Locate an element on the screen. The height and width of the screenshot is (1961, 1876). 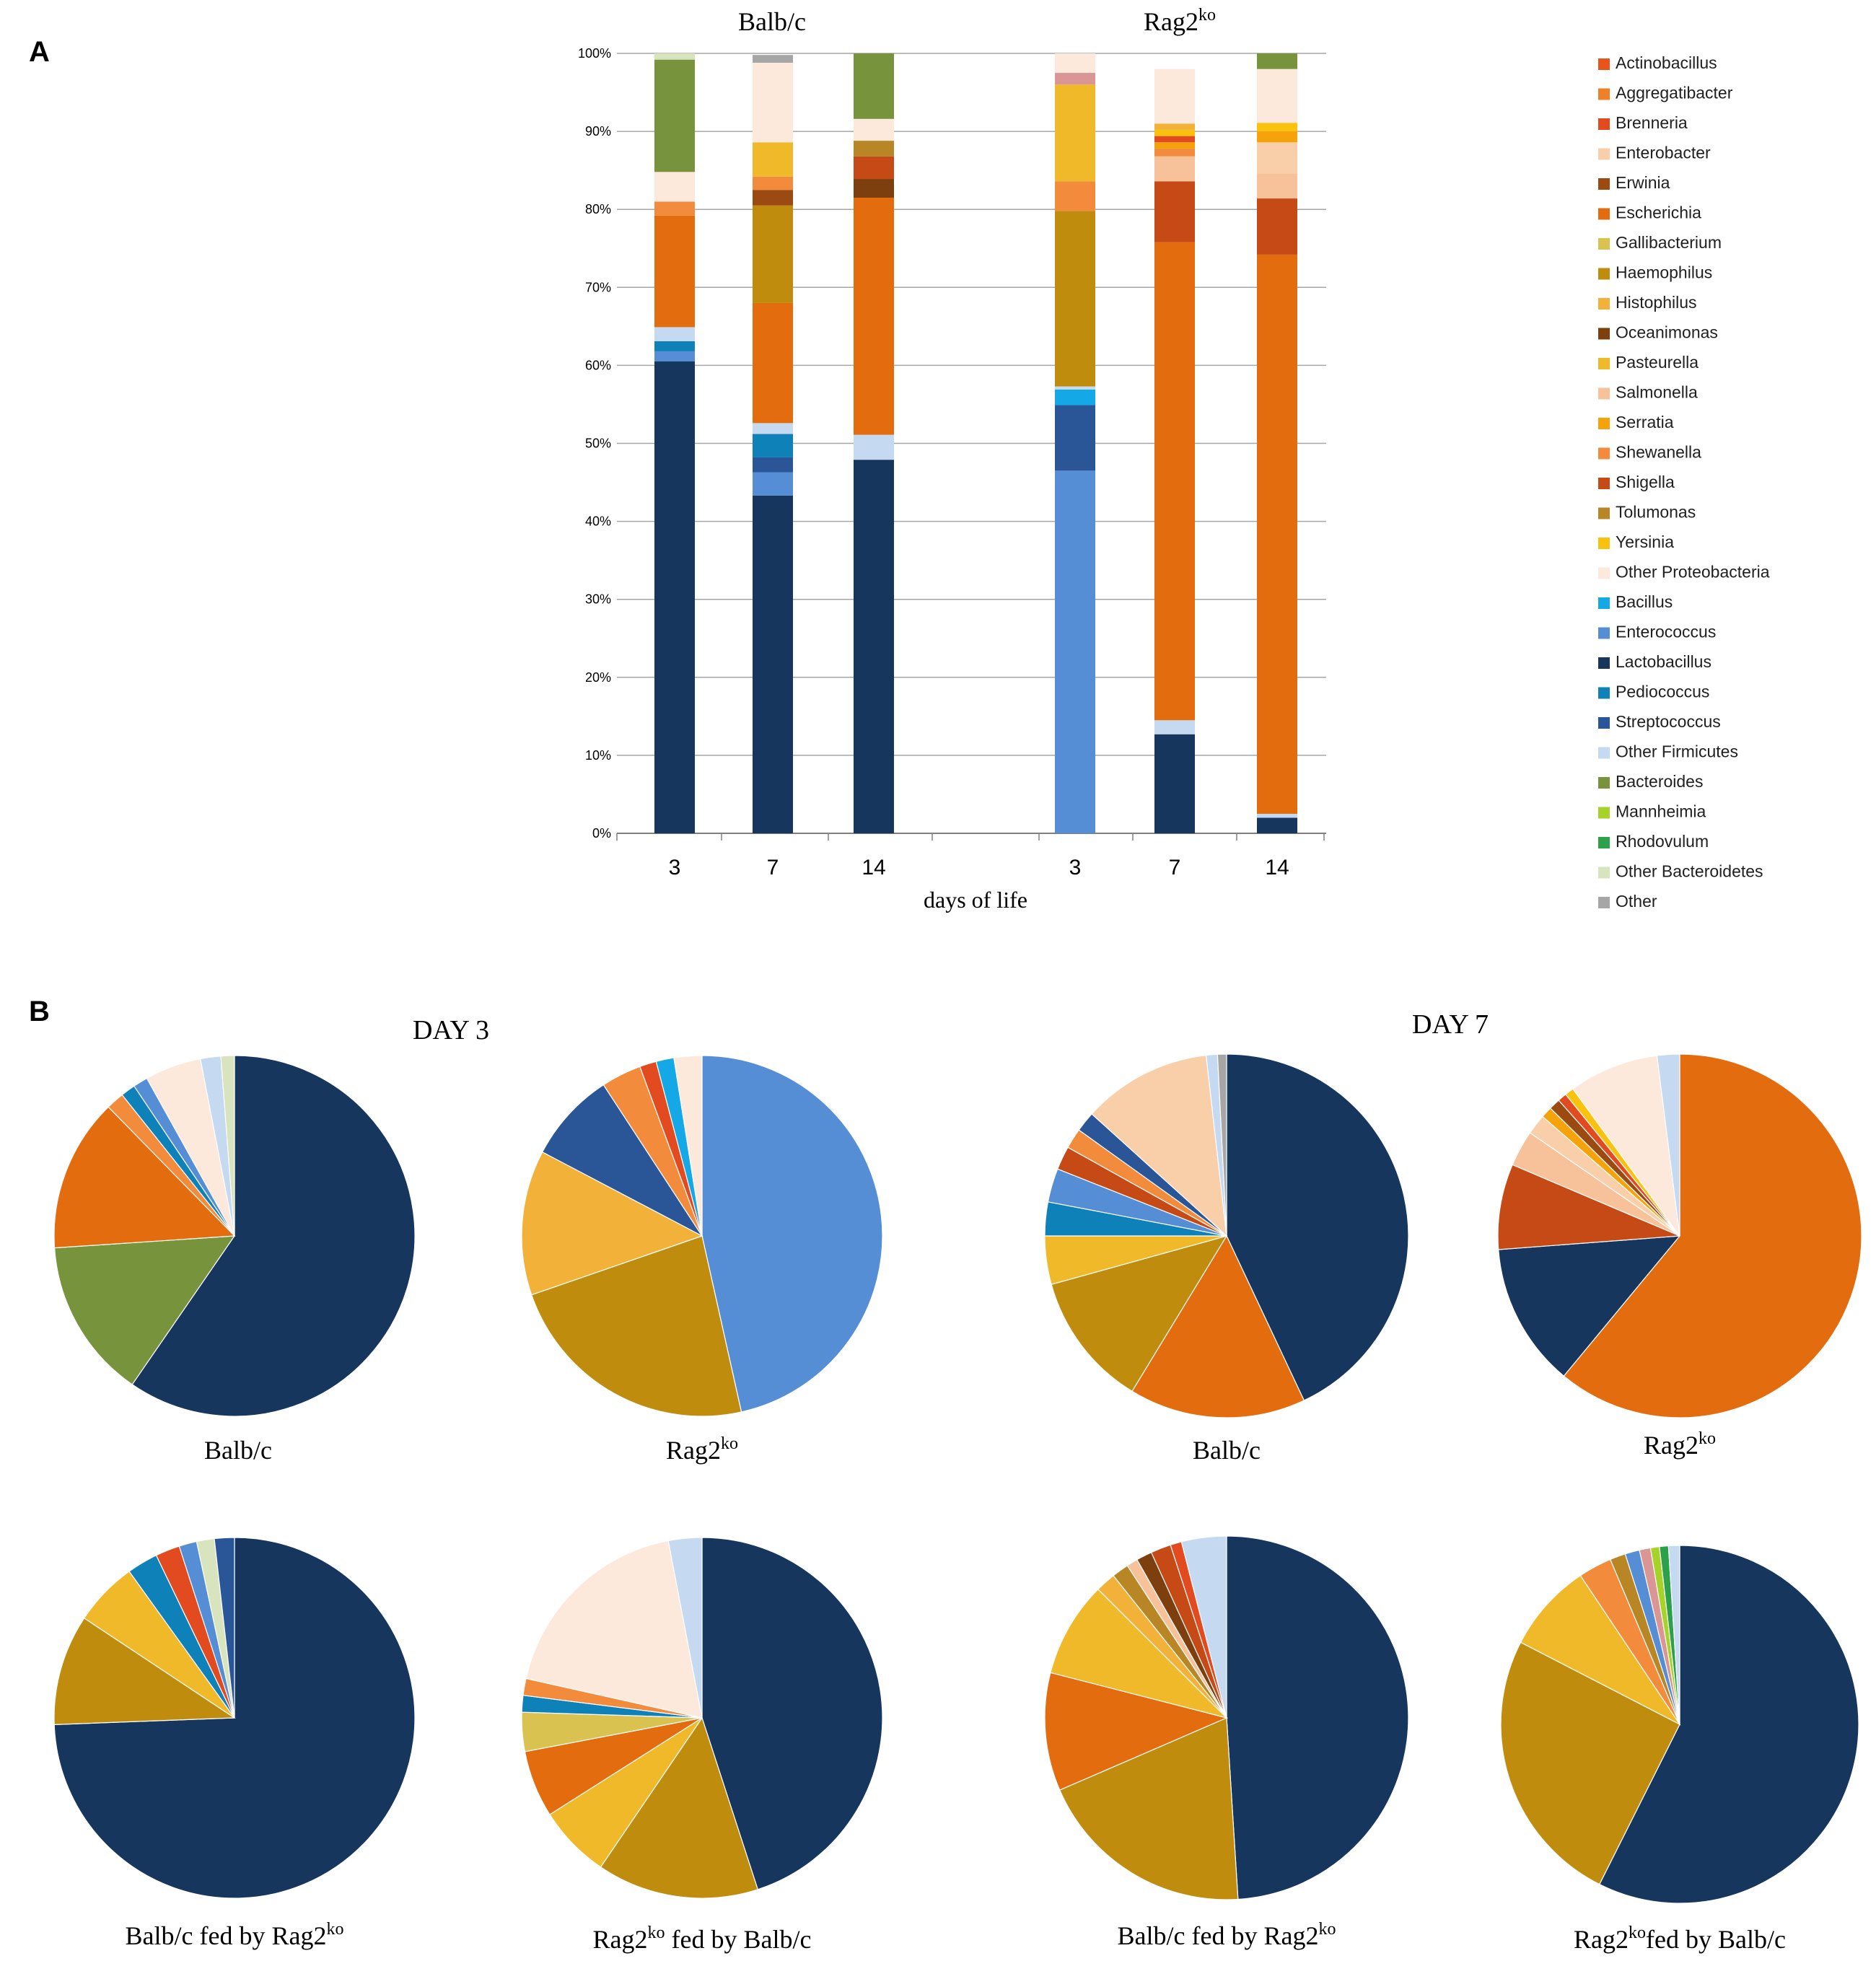
pie-label-text: Balb/c fed by Rag2 is located at coordinates (227, 1935).